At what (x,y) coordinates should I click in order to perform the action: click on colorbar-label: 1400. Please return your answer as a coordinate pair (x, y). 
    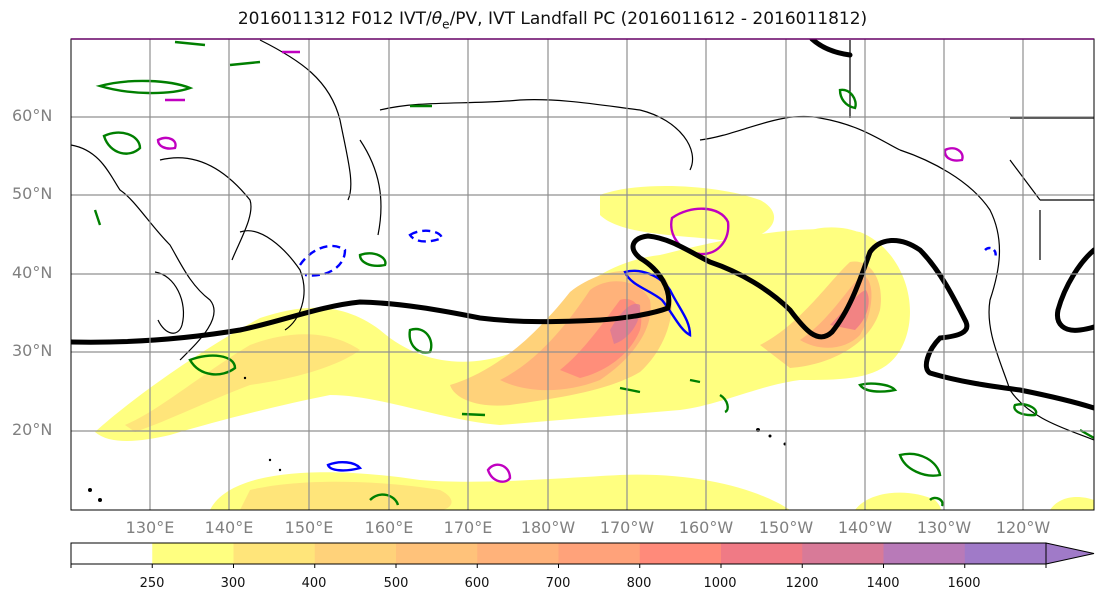
    Looking at the image, I should click on (883, 583).